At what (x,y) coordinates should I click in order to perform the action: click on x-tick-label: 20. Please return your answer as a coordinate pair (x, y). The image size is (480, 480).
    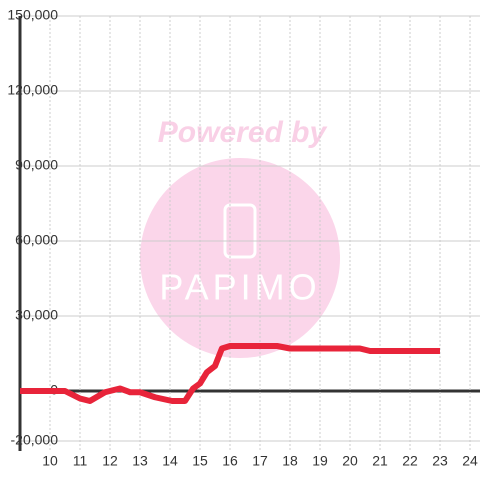
    Looking at the image, I should click on (350, 461).